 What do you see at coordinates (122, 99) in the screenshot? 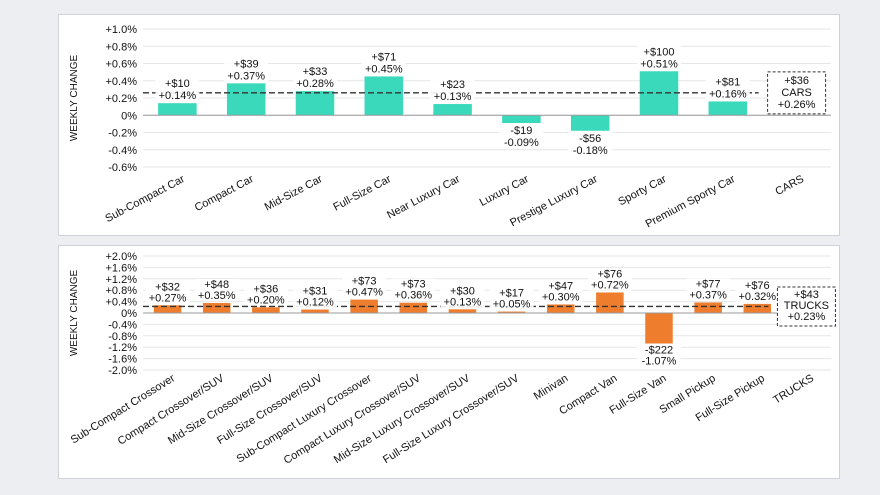
I see `y-tick-label: +0.2%` at bounding box center [122, 99].